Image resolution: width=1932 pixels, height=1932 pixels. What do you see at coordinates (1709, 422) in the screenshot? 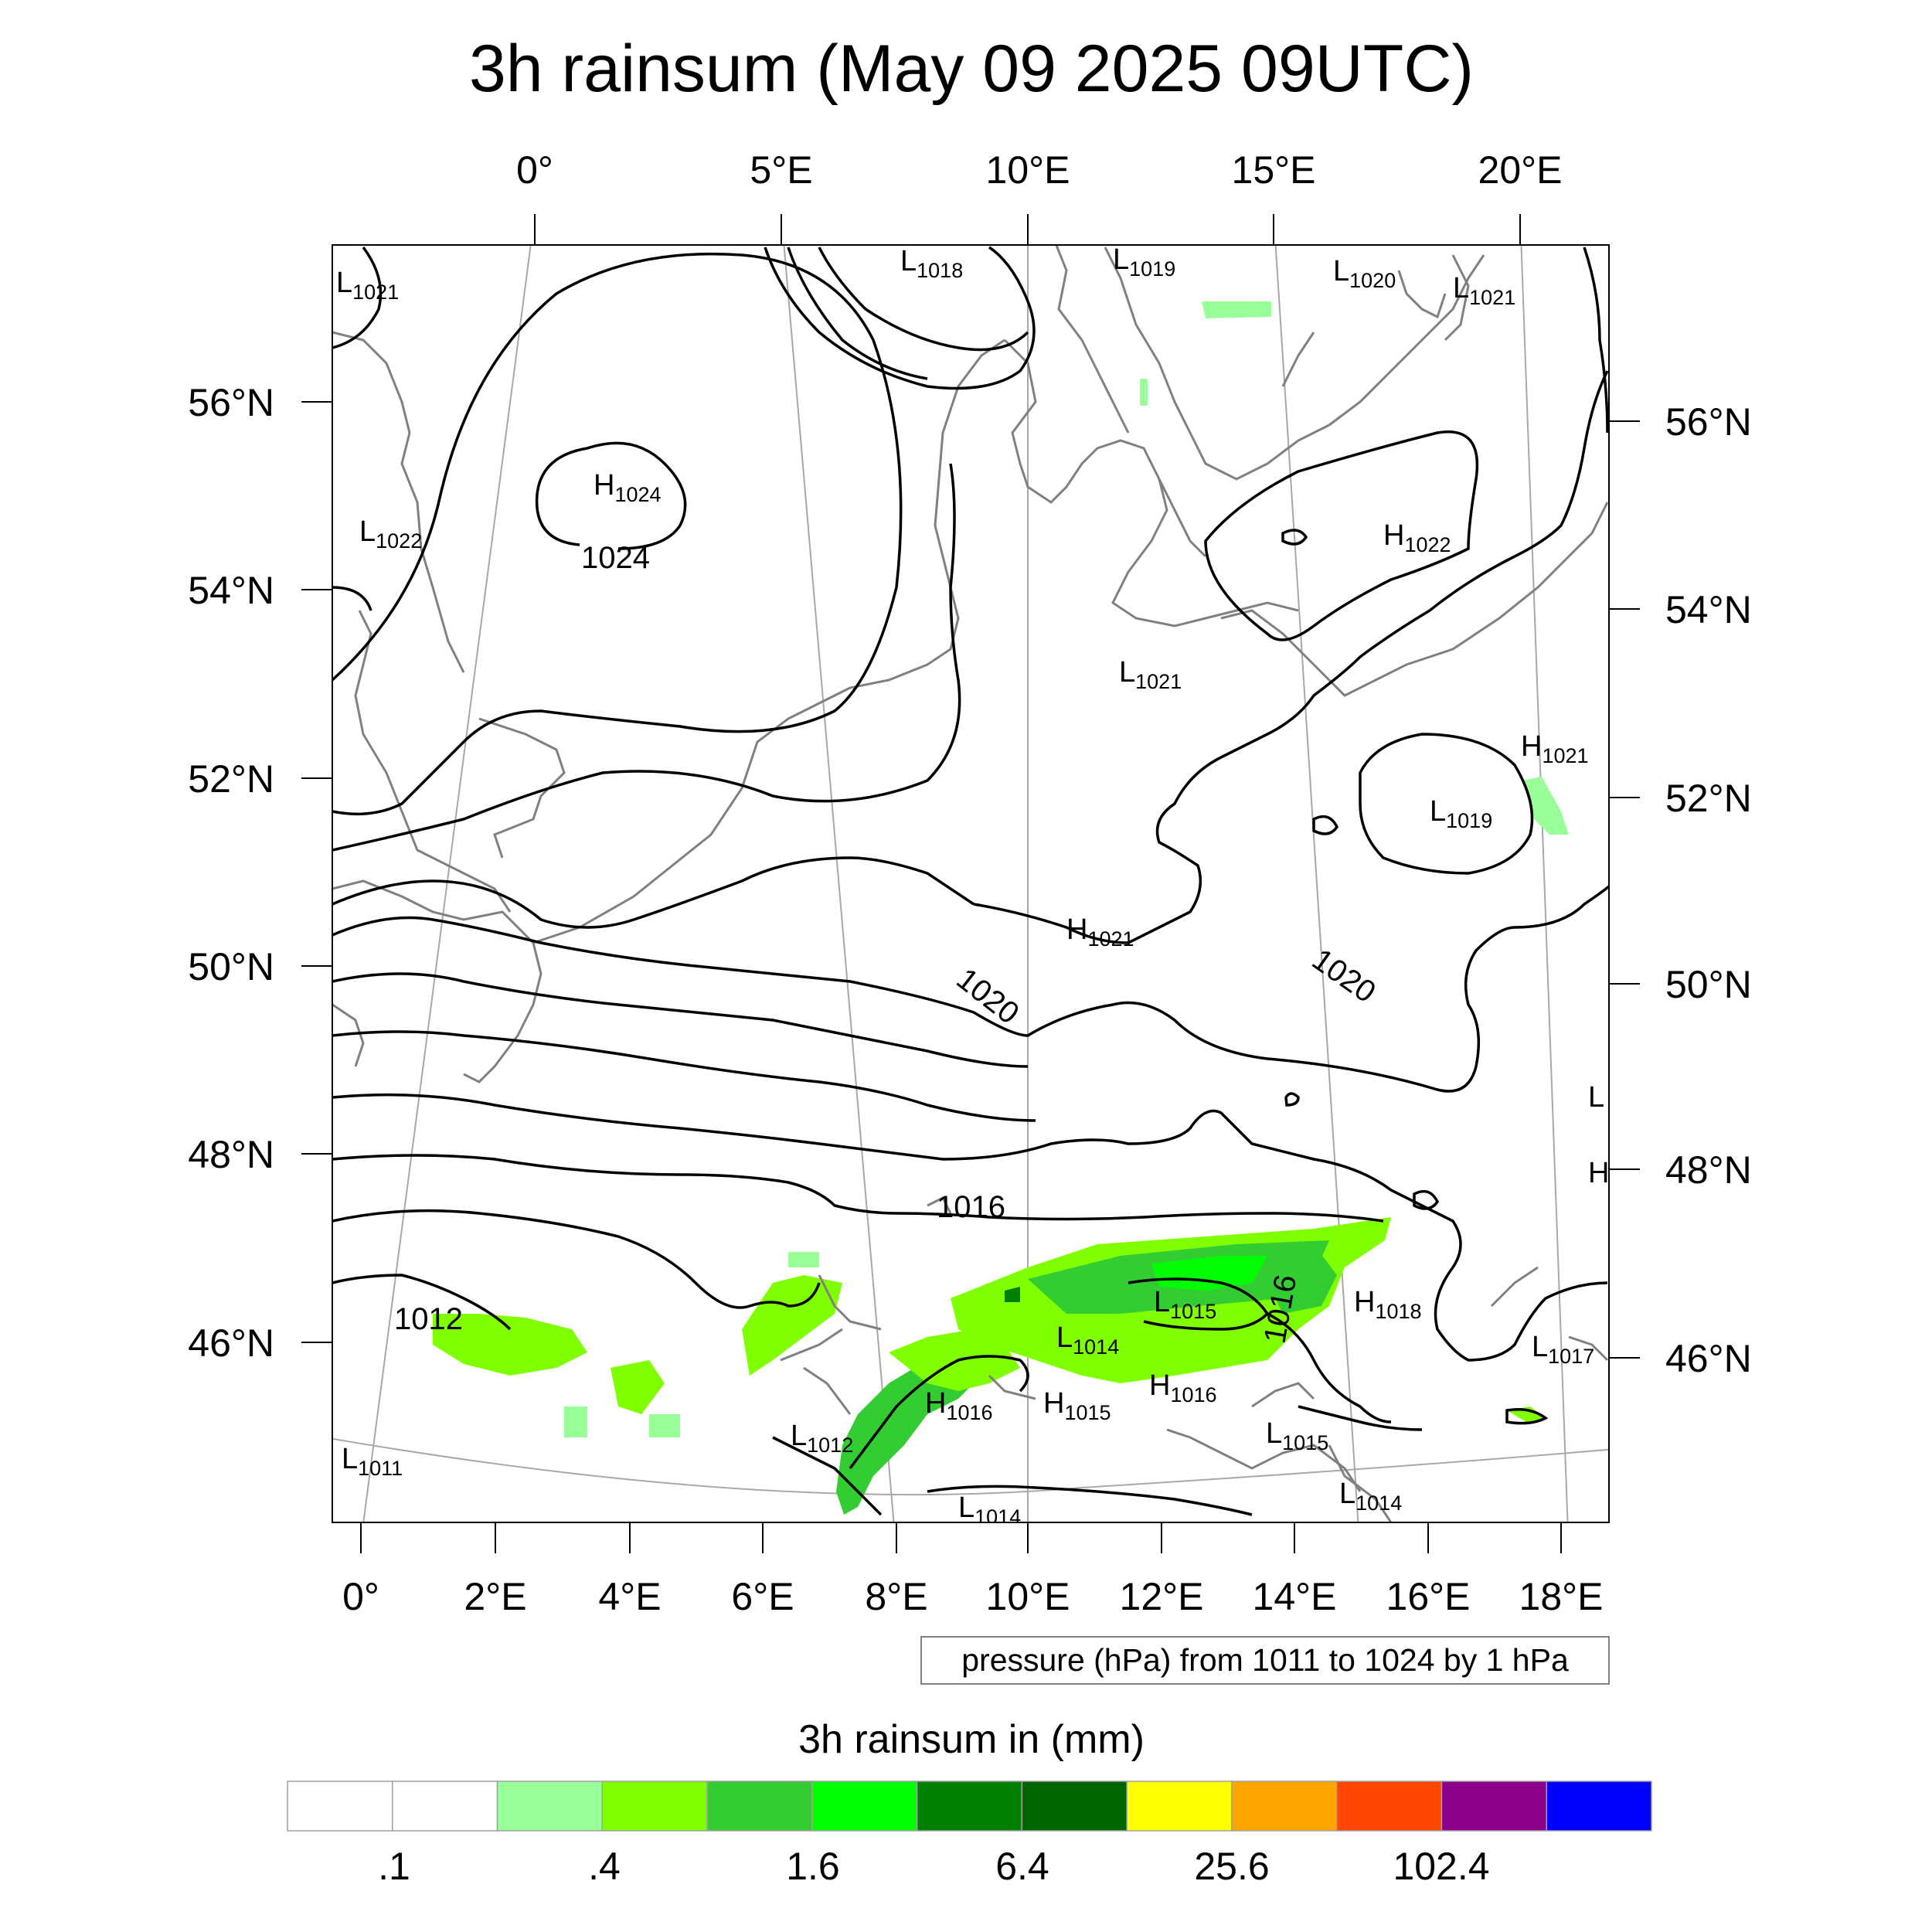
I see `right-tick-label: 56°N` at bounding box center [1709, 422].